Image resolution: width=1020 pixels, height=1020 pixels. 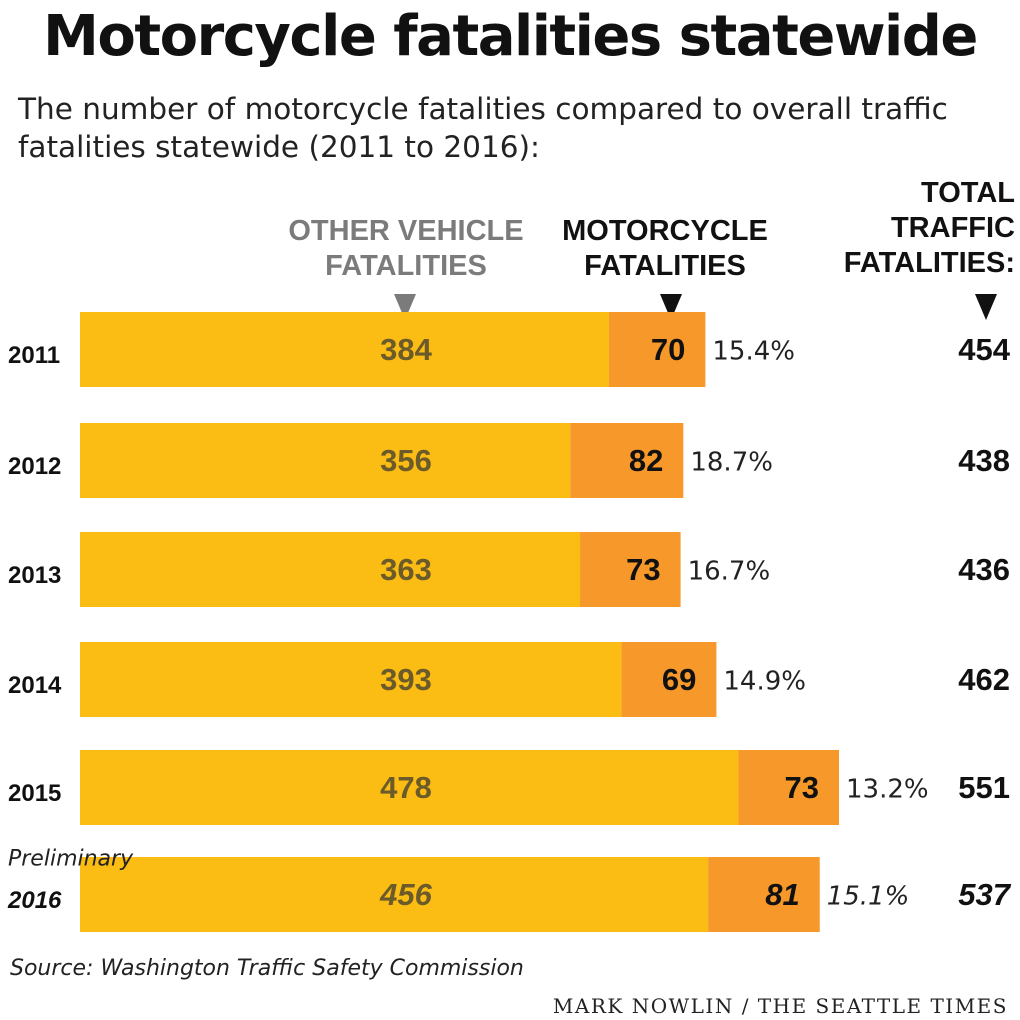 What do you see at coordinates (646, 460) in the screenshot?
I see `value-label-motorcycle: 82` at bounding box center [646, 460].